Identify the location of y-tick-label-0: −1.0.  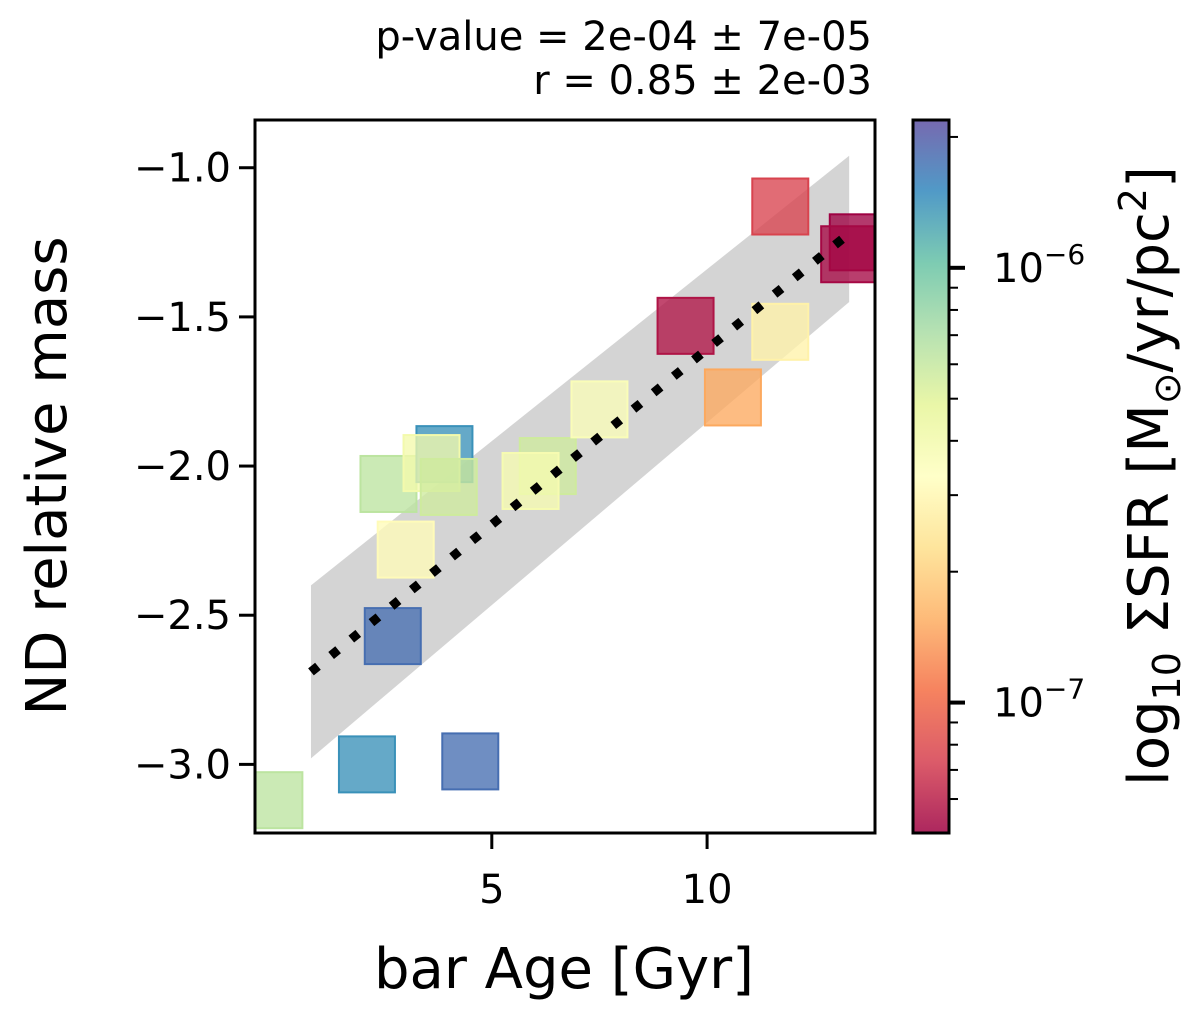
(182, 169).